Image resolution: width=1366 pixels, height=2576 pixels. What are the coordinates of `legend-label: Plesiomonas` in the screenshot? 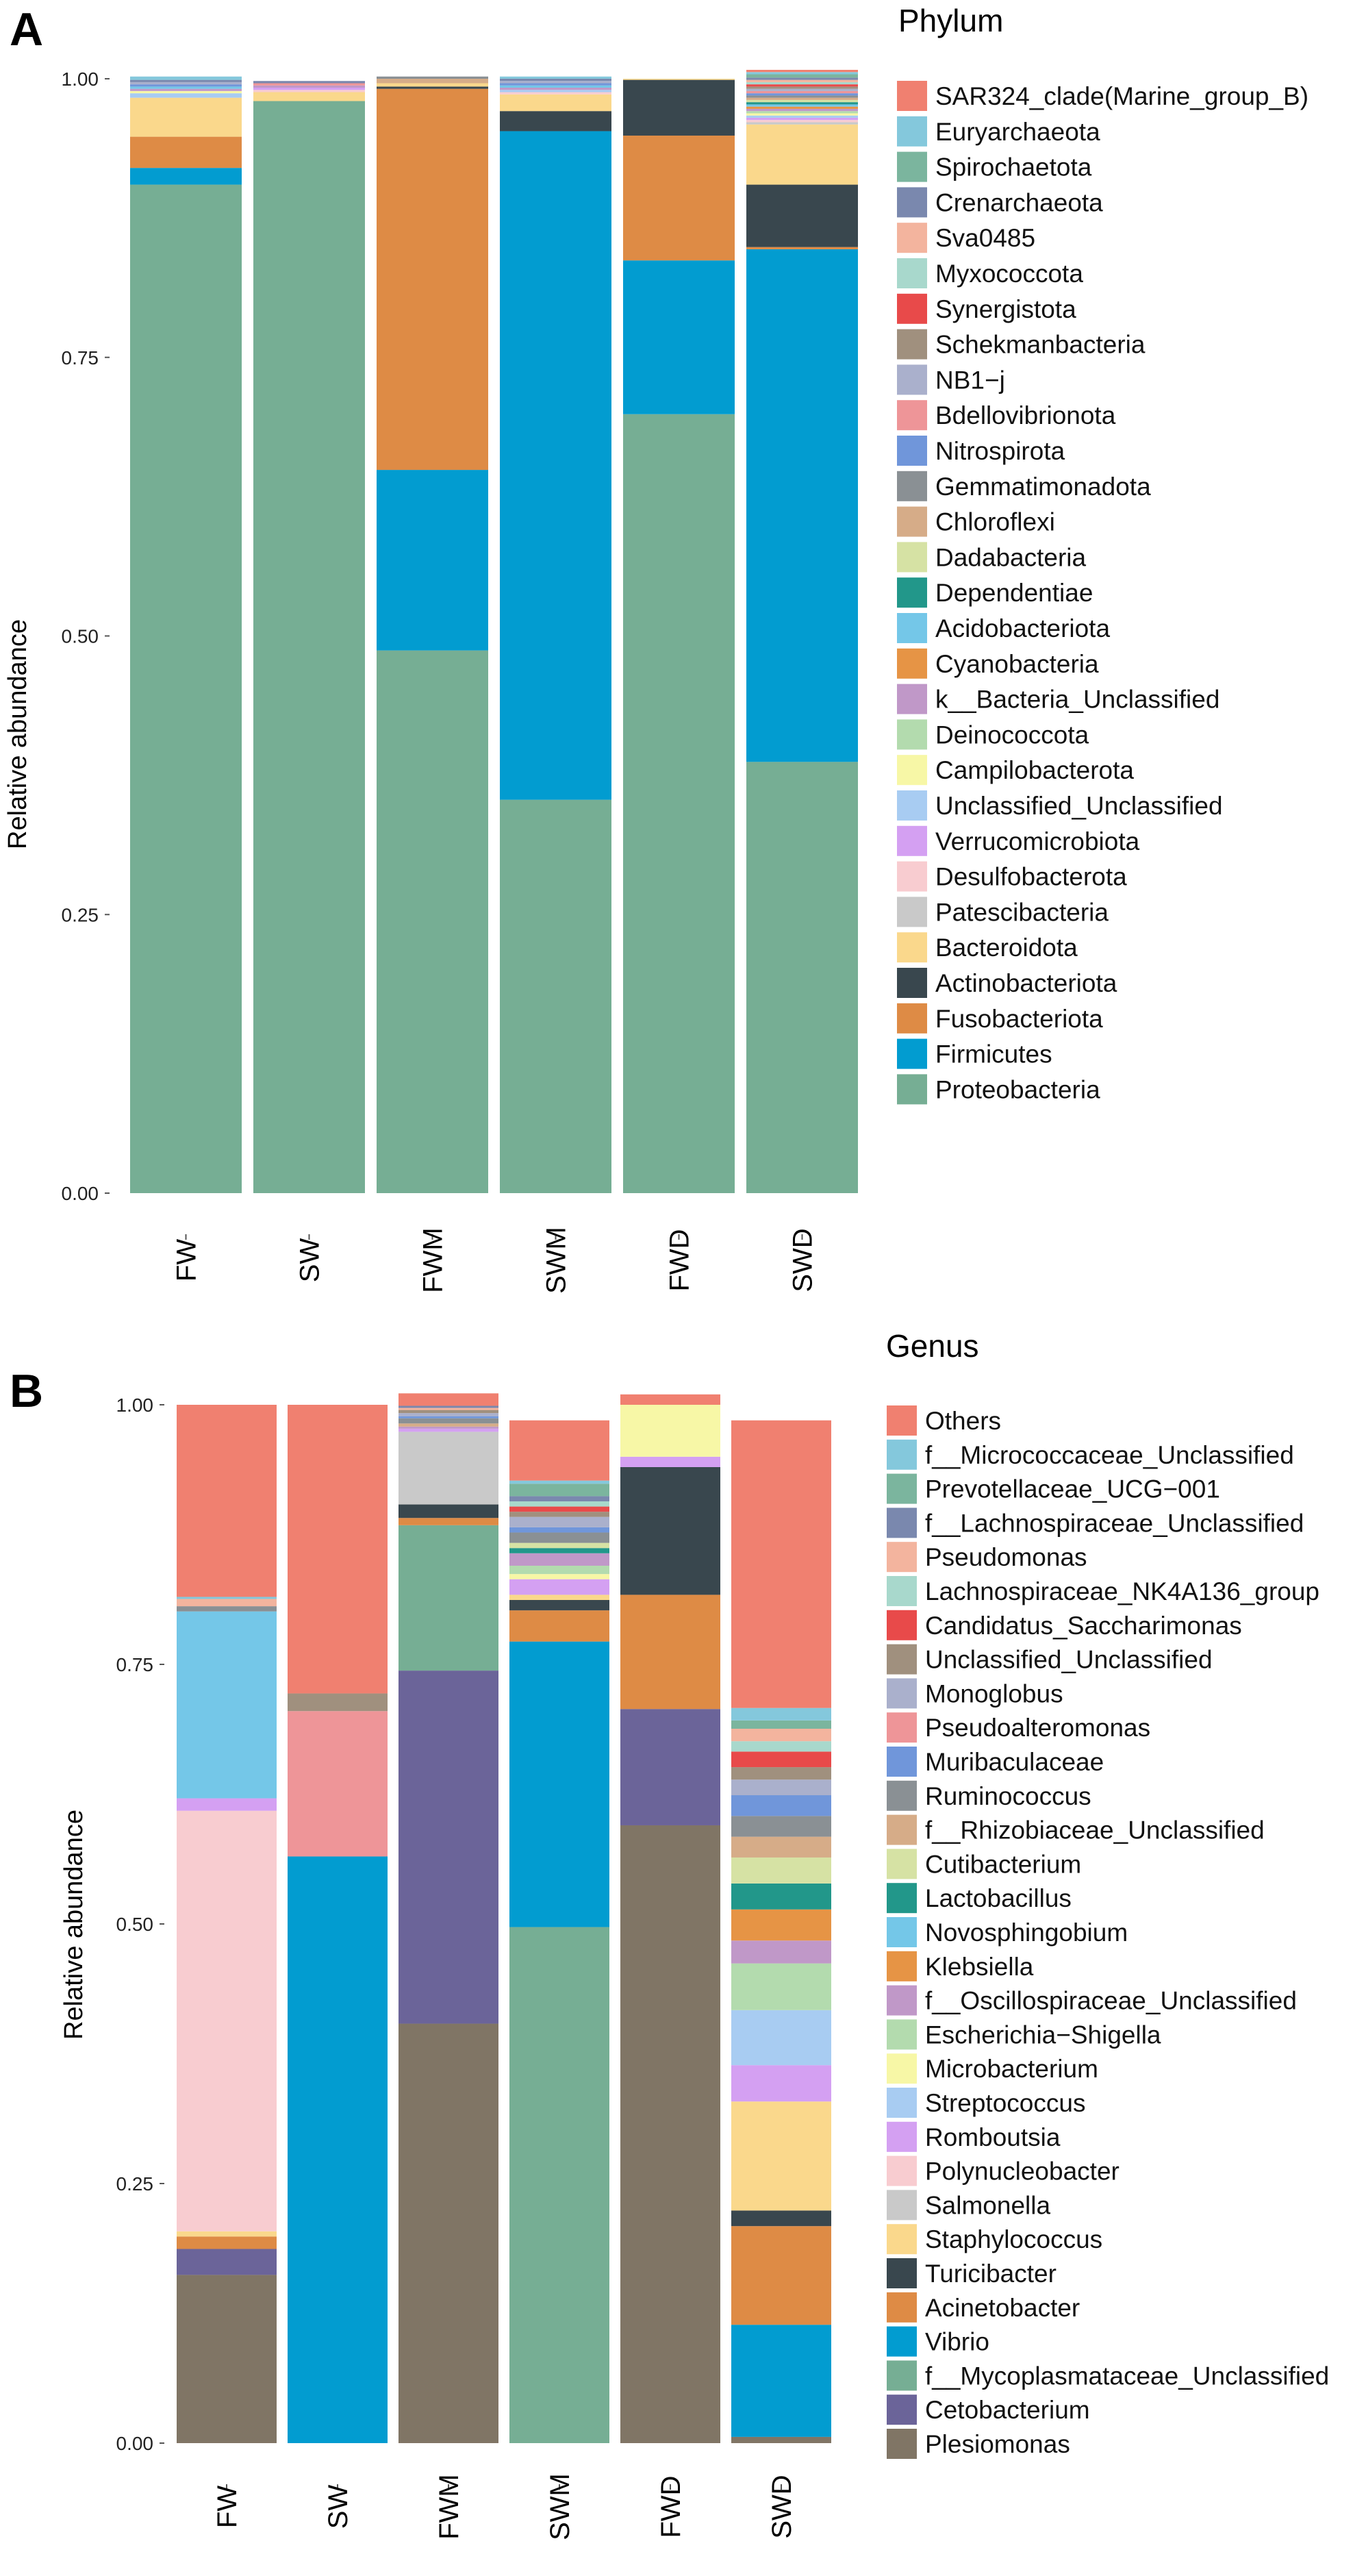 It's located at (998, 2444).